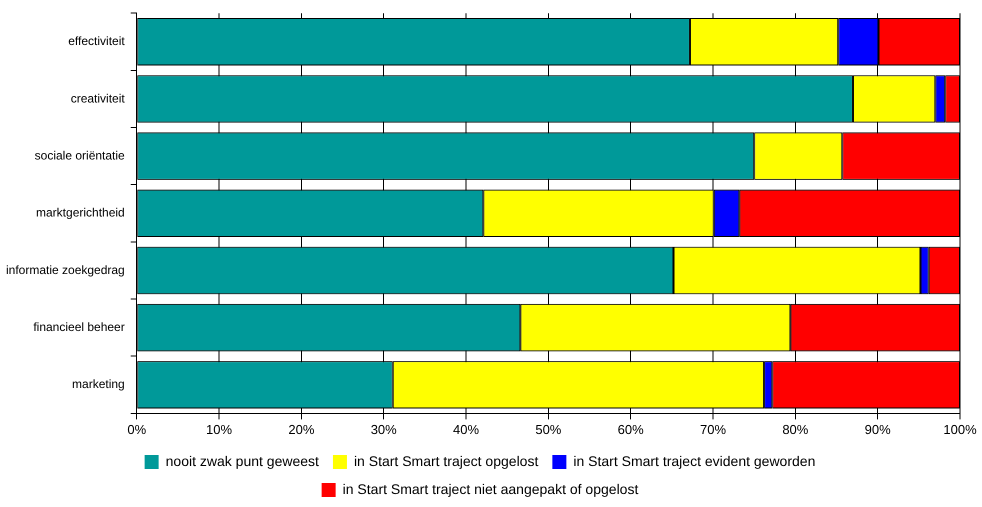 This screenshot has height=507, width=982. What do you see at coordinates (384, 429) in the screenshot?
I see `x-tick-label: 30%` at bounding box center [384, 429].